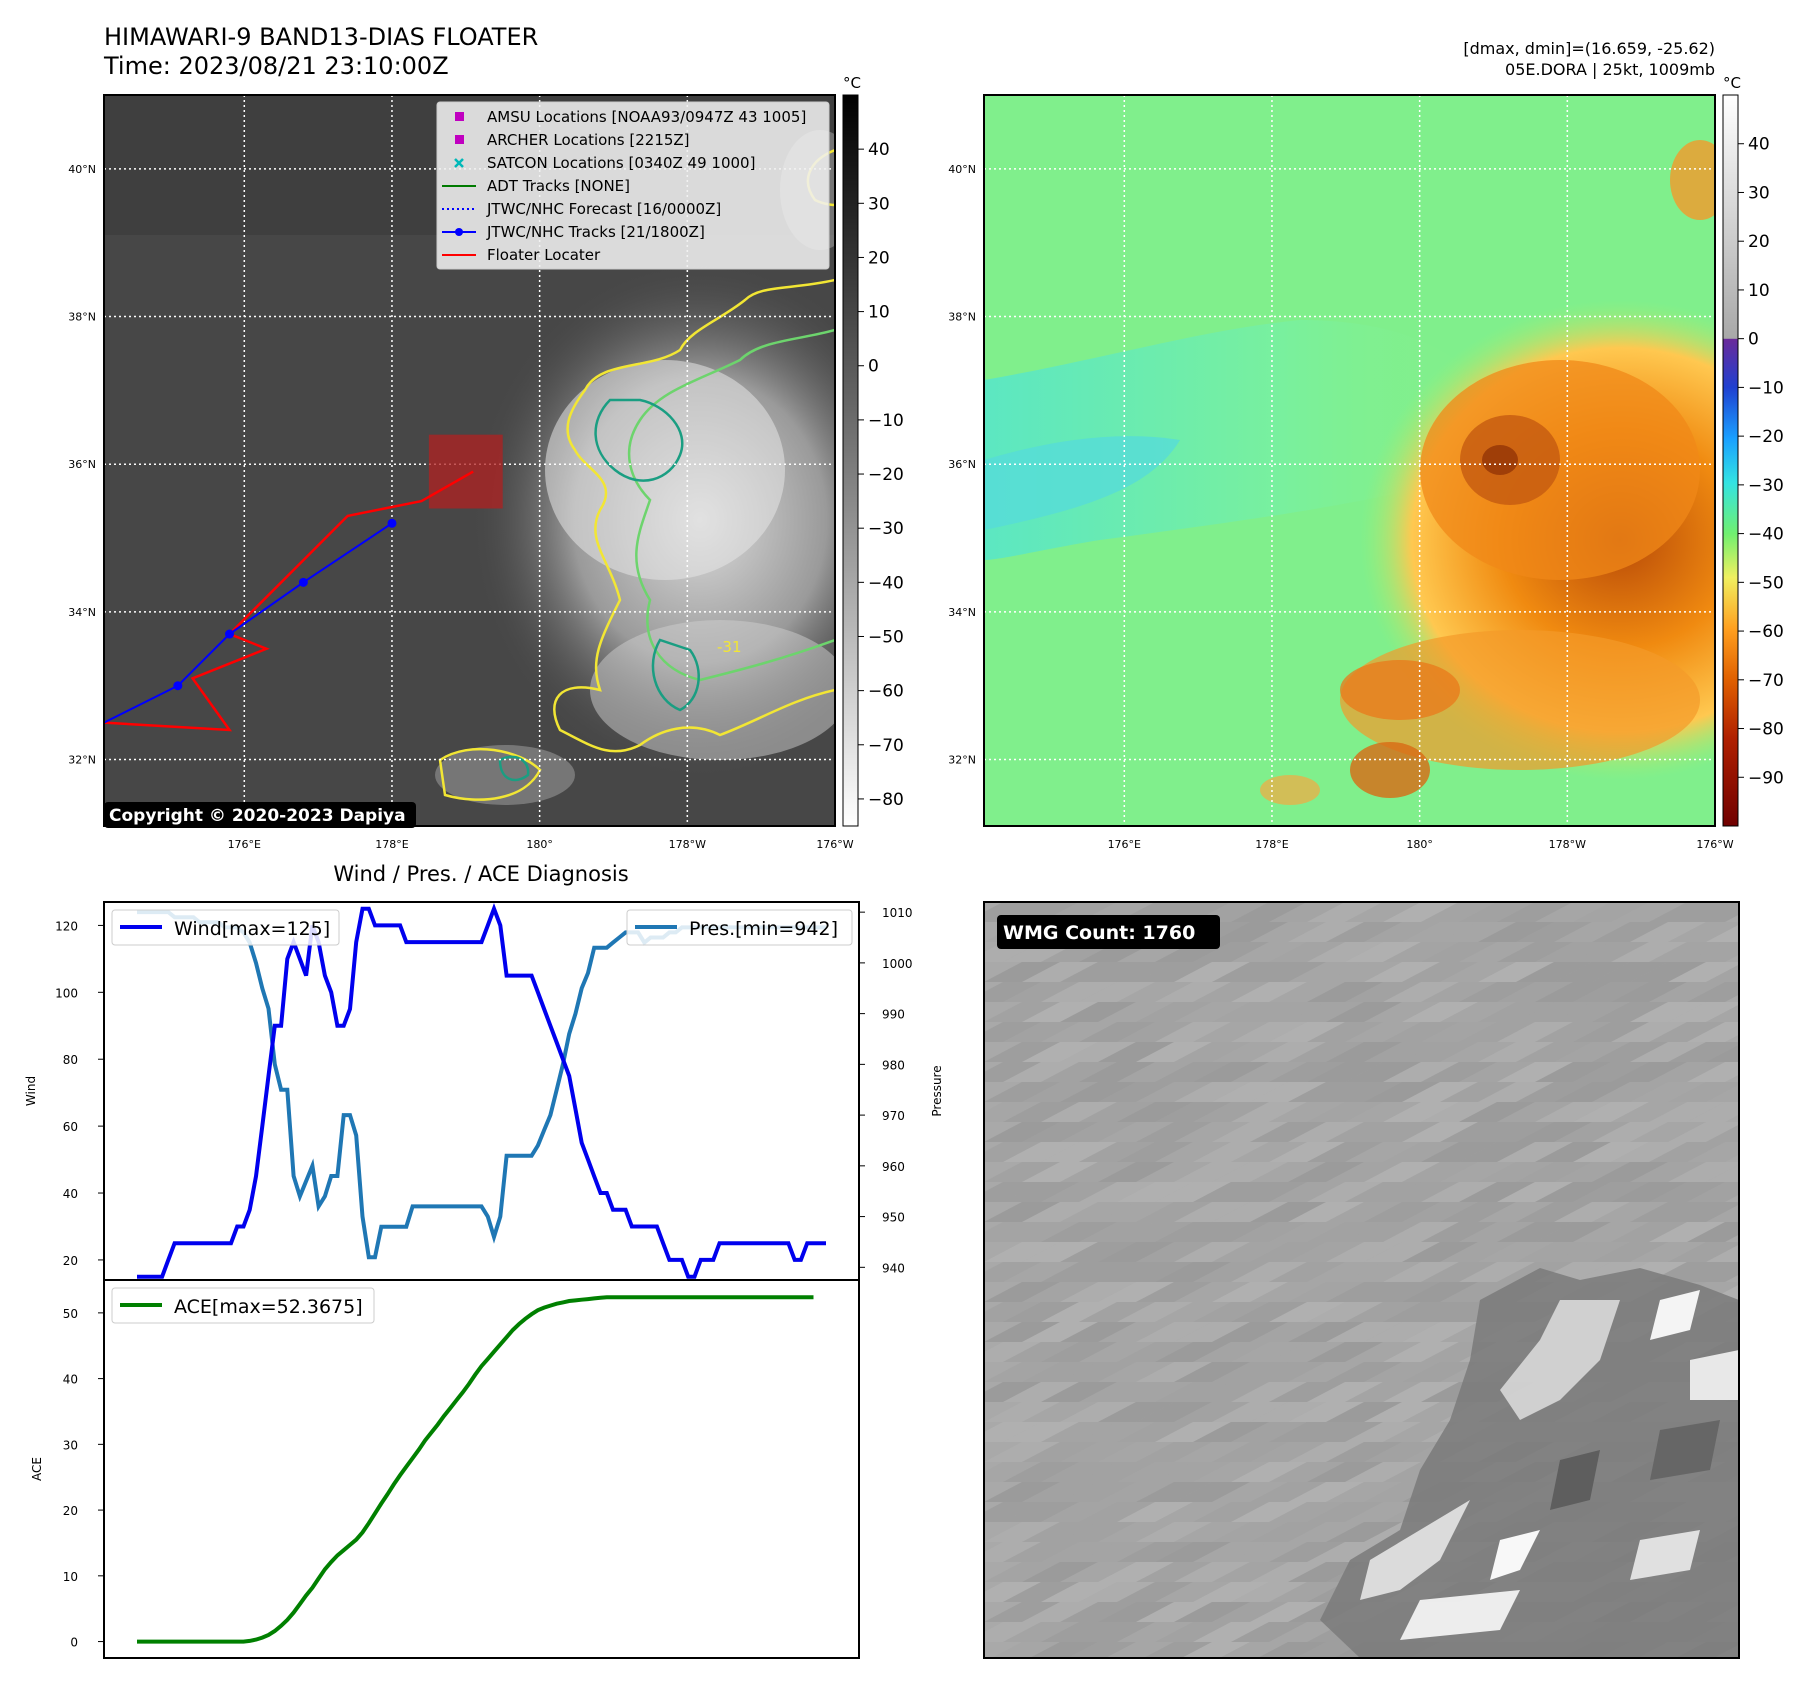 The image size is (1797, 1684). Describe the element at coordinates (82, 465) in the screenshot. I see `ir-lat-labels: 40°N 38°N 36°N 34°N 32°N` at that location.